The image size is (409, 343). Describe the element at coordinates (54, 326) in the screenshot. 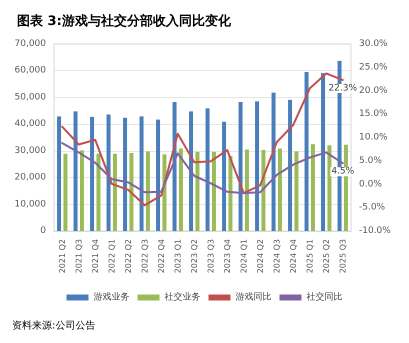

I see `text: 资料来源:公司公告` at that location.